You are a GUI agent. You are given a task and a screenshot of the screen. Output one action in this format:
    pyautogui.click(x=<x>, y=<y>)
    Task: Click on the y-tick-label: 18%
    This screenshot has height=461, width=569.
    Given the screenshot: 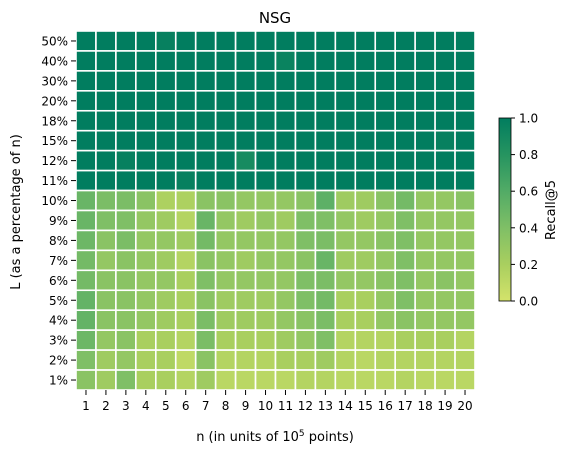 What is the action you would take?
    pyautogui.click(x=54, y=121)
    